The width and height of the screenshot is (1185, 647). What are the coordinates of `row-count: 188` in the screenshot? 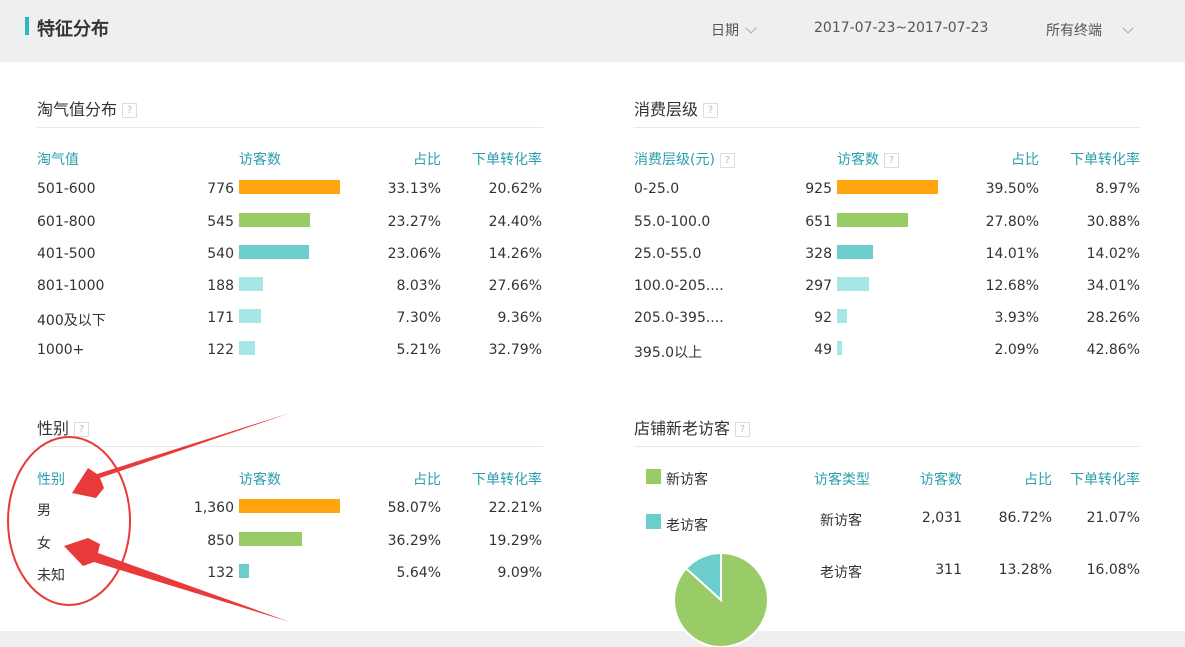 It's located at (220, 286).